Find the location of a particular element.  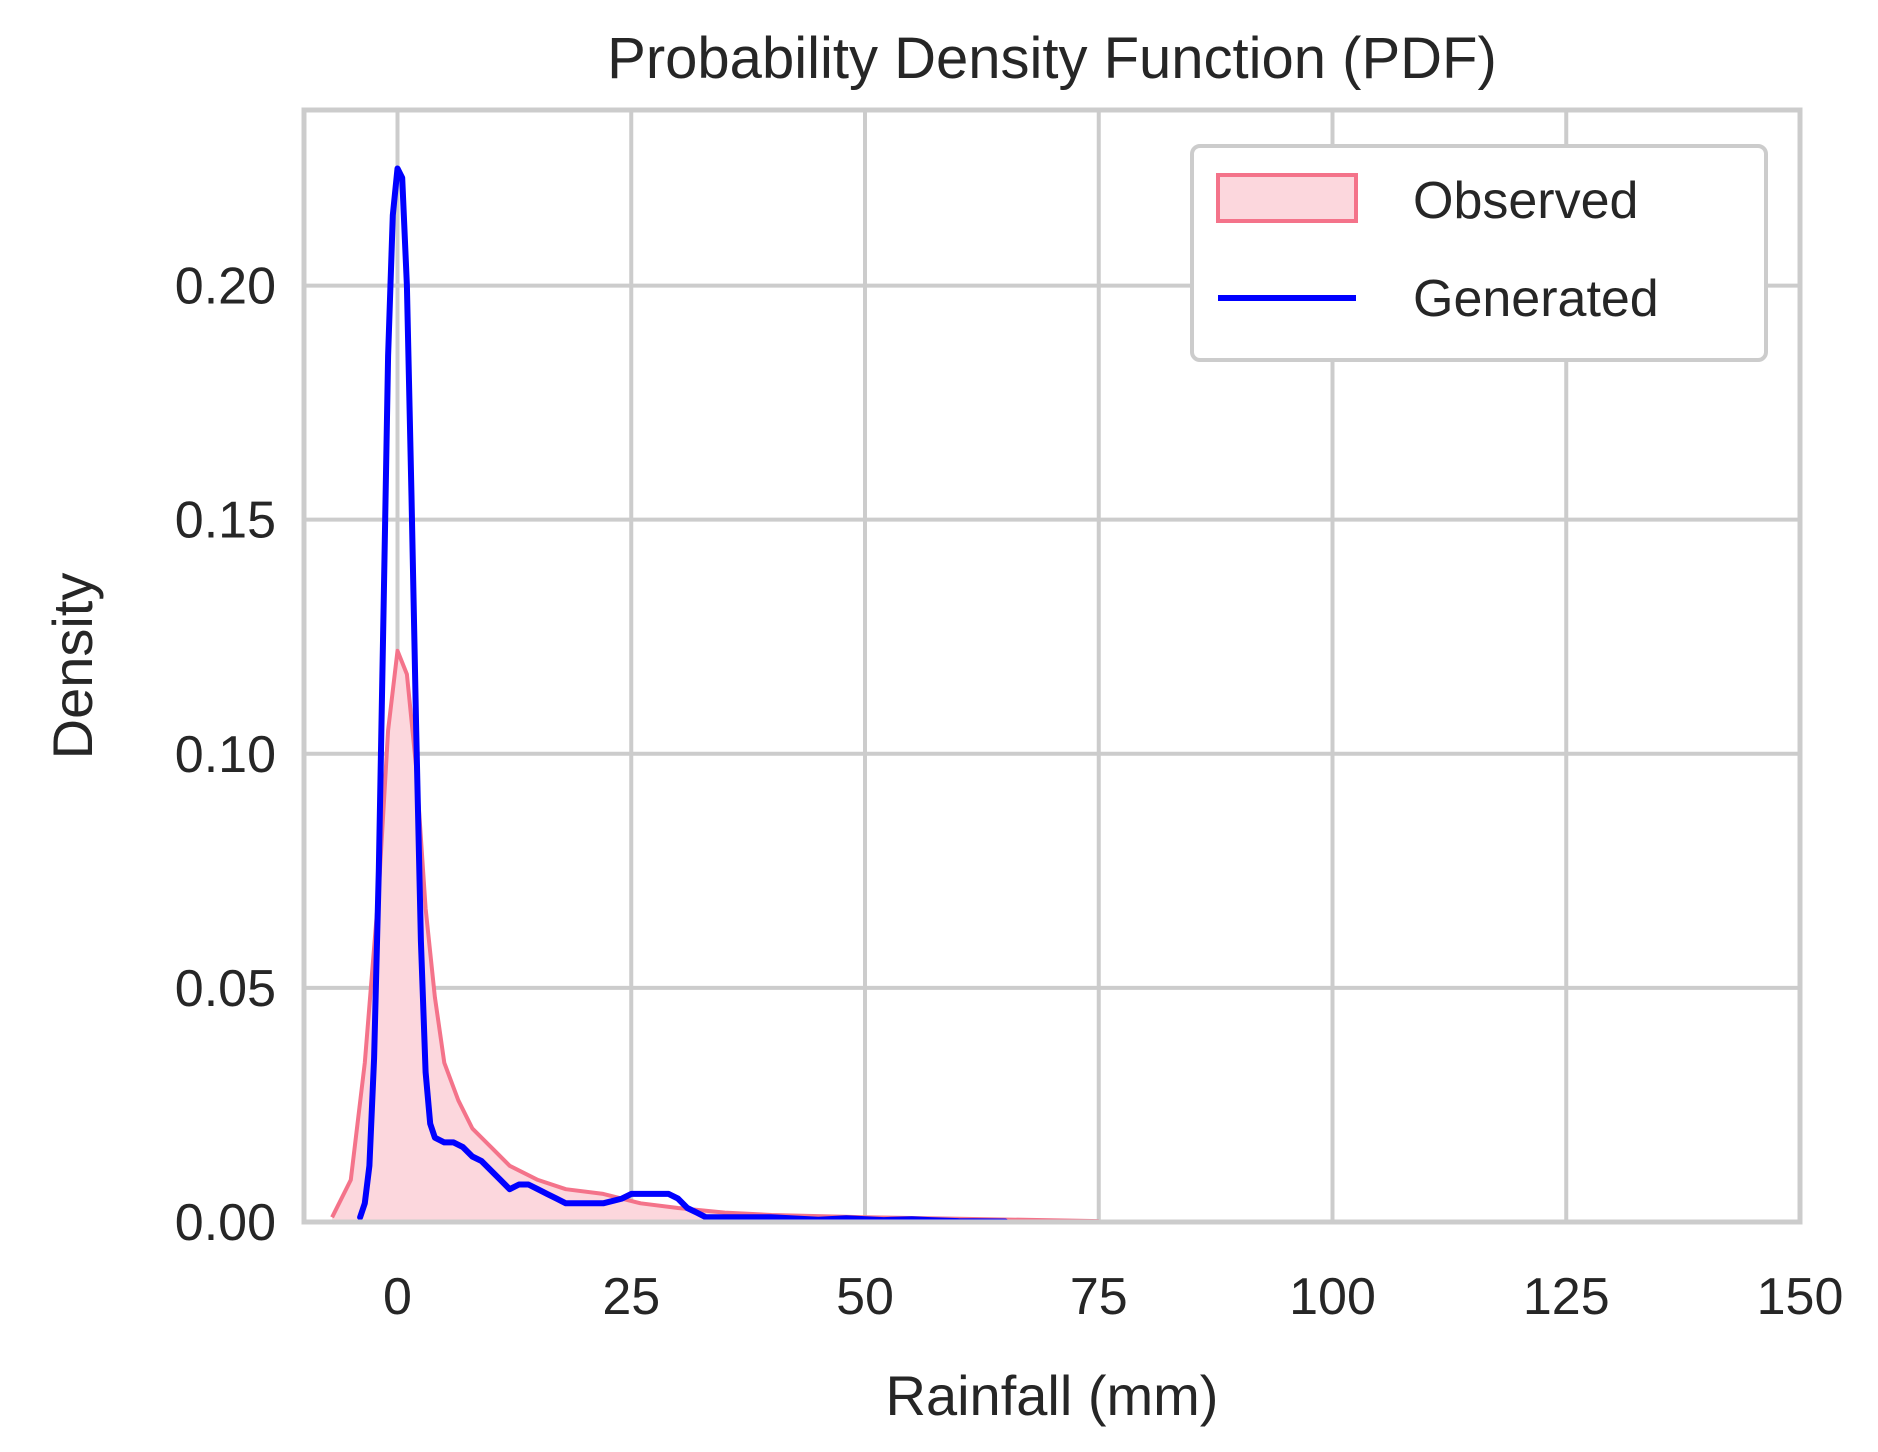

y-tick-label: 0.20 is located at coordinates (225, 287).